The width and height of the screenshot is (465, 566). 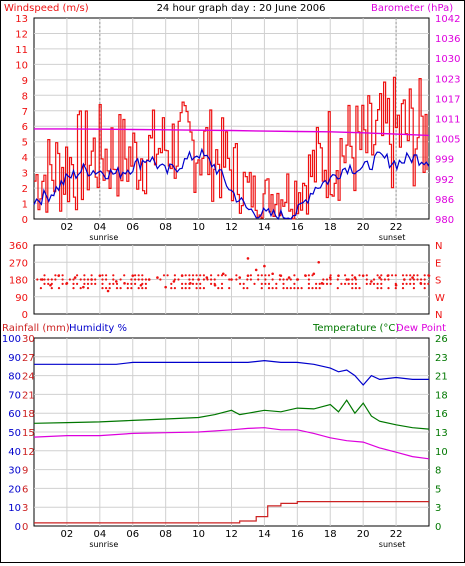 What do you see at coordinates (18, 246) in the screenshot?
I see `direction-y-tick-label: 360` at bounding box center [18, 246].